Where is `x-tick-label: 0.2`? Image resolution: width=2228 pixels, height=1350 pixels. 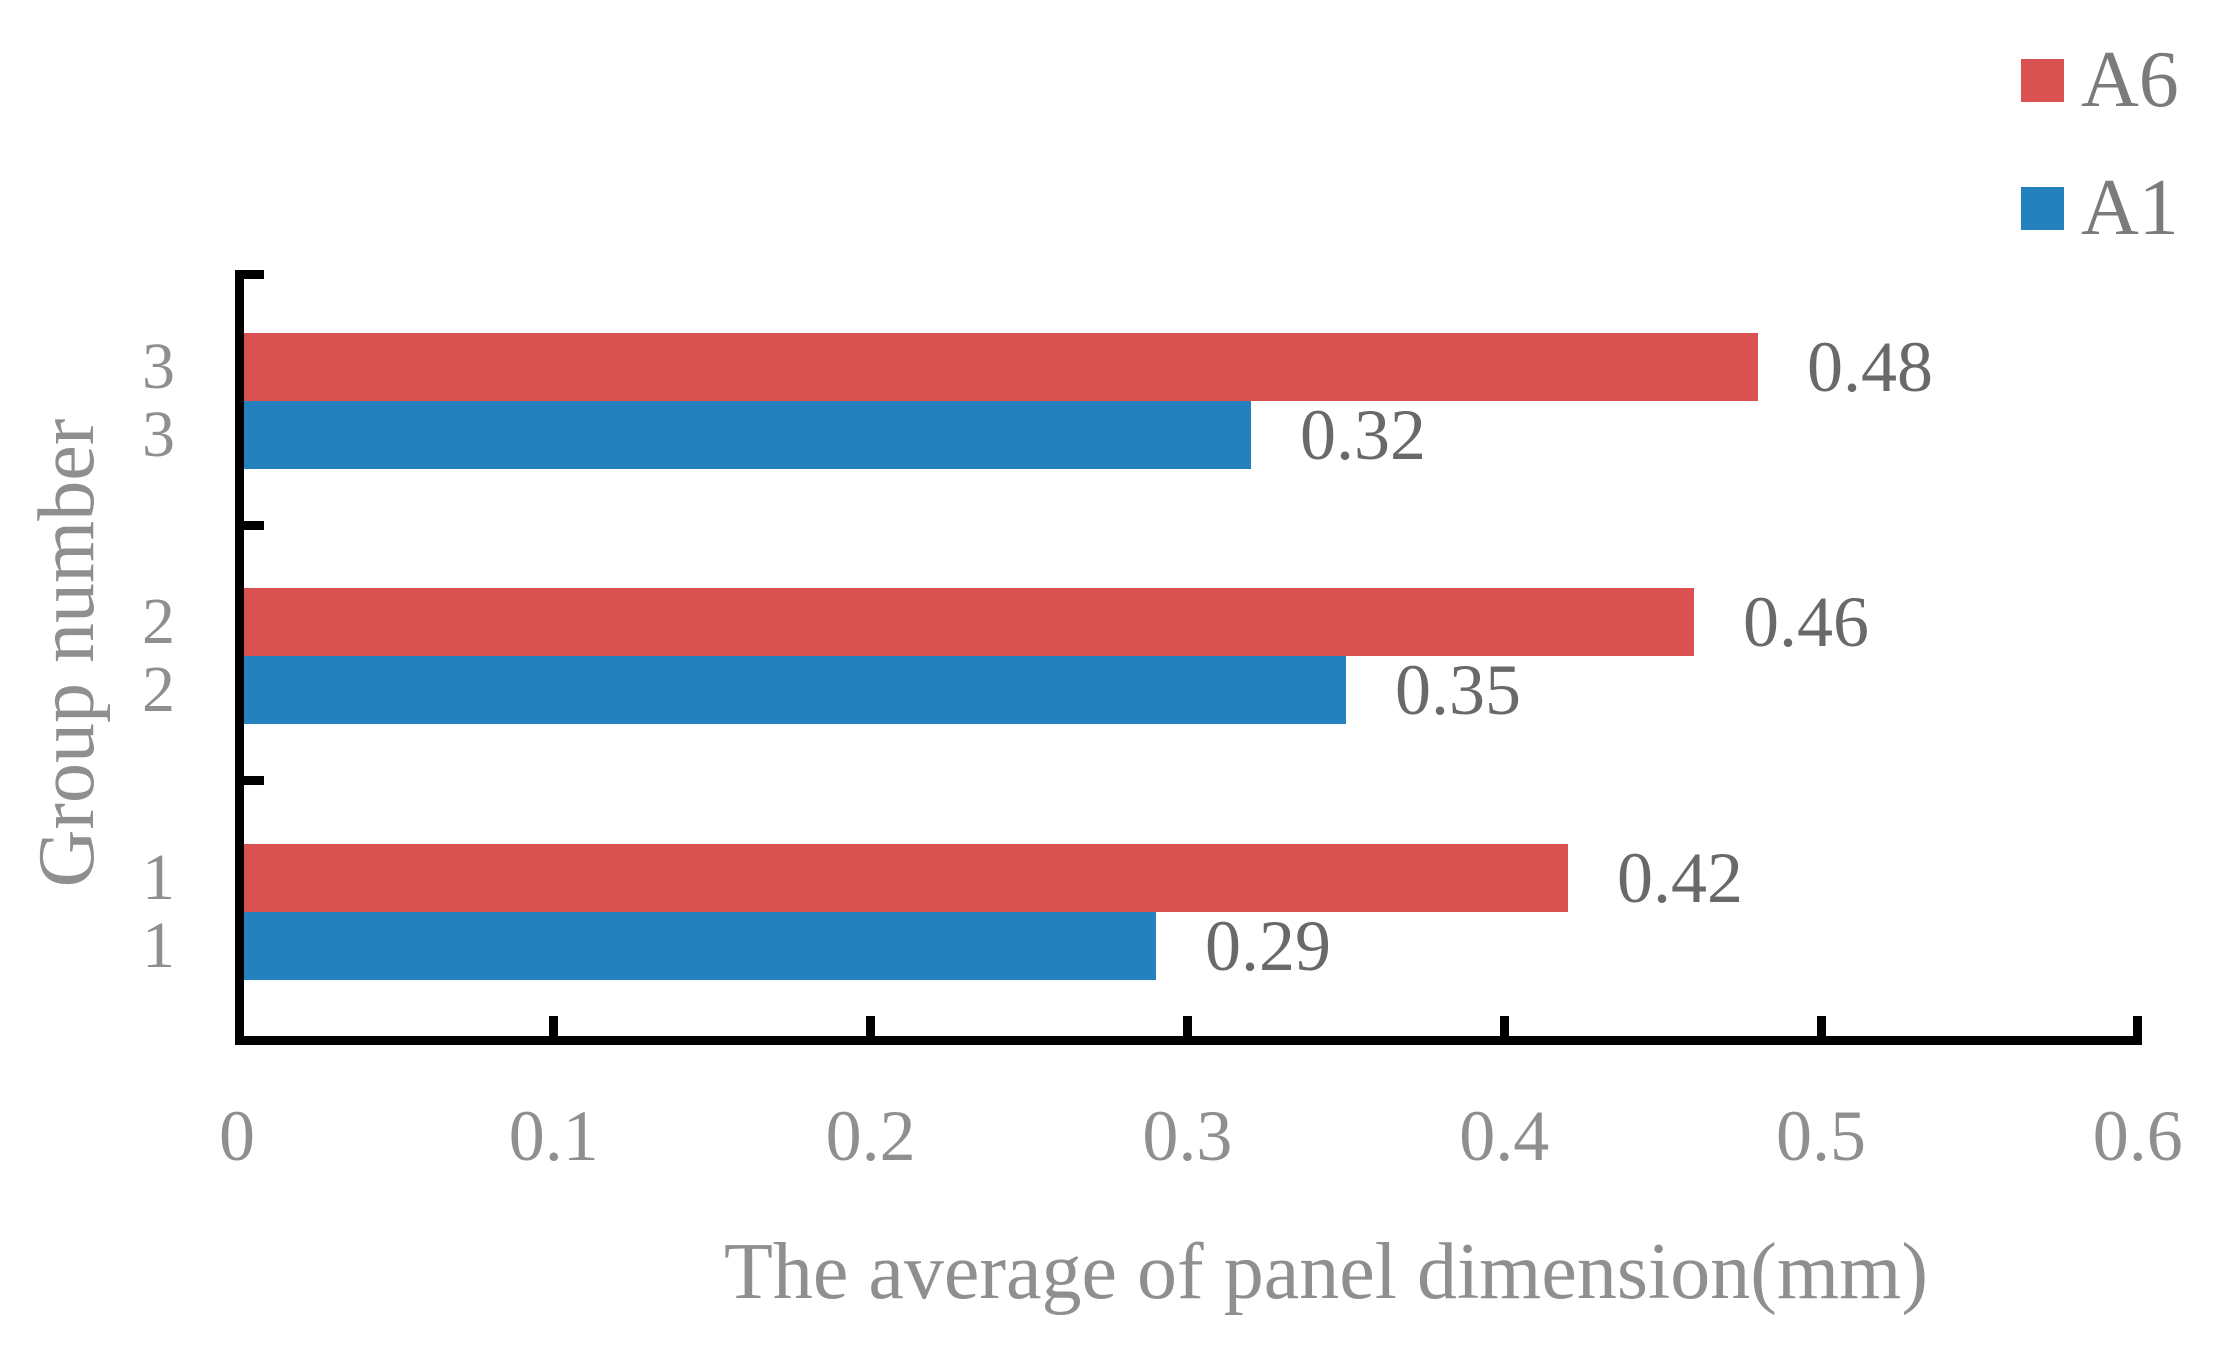
x-tick-label: 0.2 is located at coordinates (870, 1136).